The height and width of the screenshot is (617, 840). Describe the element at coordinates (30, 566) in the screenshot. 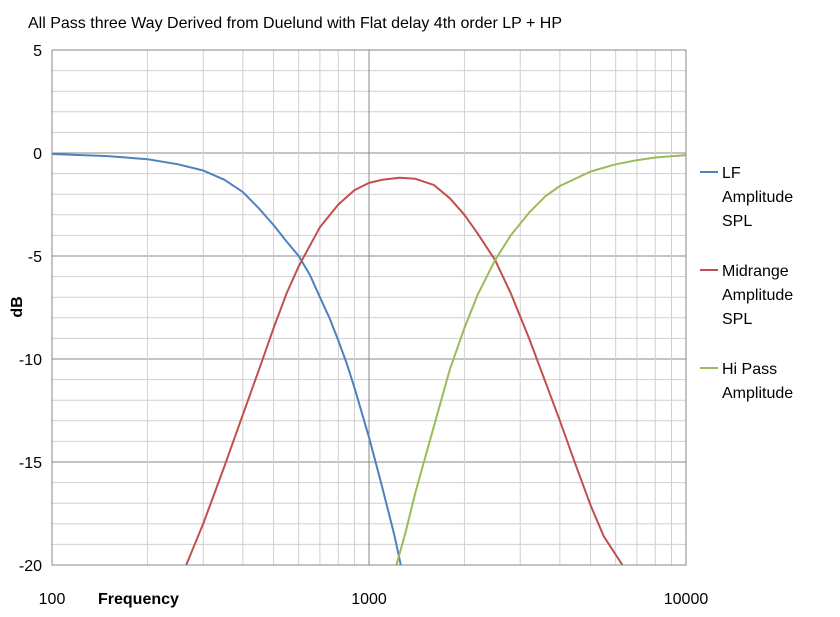

I see `y-tick-label: -20` at that location.